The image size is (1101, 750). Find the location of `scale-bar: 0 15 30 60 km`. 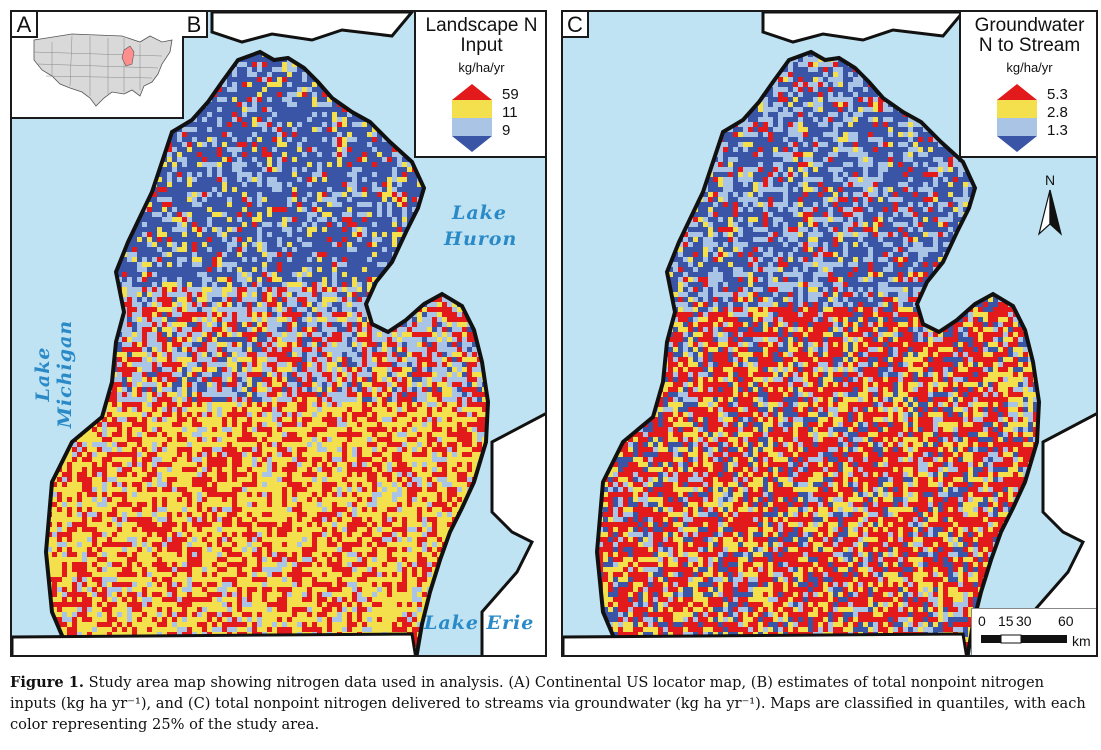

scale-bar: 0 15 30 60 km is located at coordinates (1033, 631).